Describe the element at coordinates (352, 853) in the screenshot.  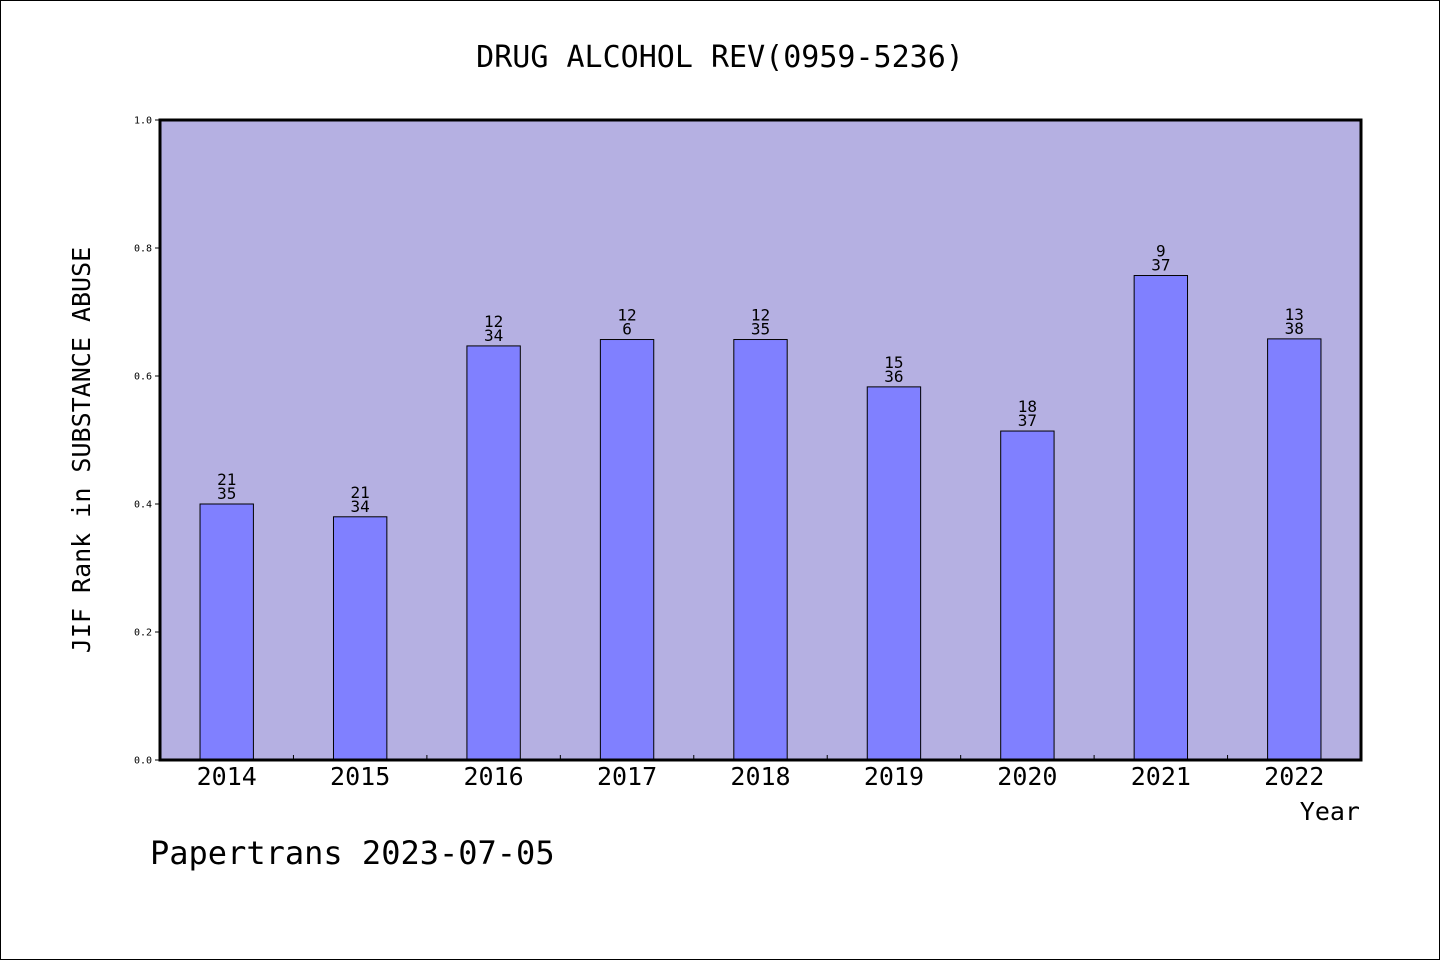
I see `footer-credit: Papertrans 2023-07-05` at that location.